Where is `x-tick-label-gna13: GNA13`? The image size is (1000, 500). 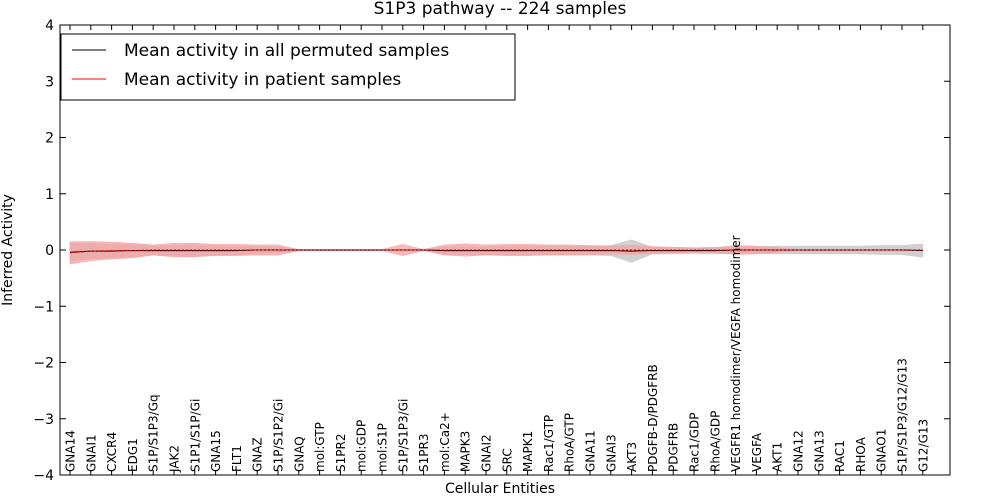 x-tick-label-gna13: GNA13 is located at coordinates (819, 451).